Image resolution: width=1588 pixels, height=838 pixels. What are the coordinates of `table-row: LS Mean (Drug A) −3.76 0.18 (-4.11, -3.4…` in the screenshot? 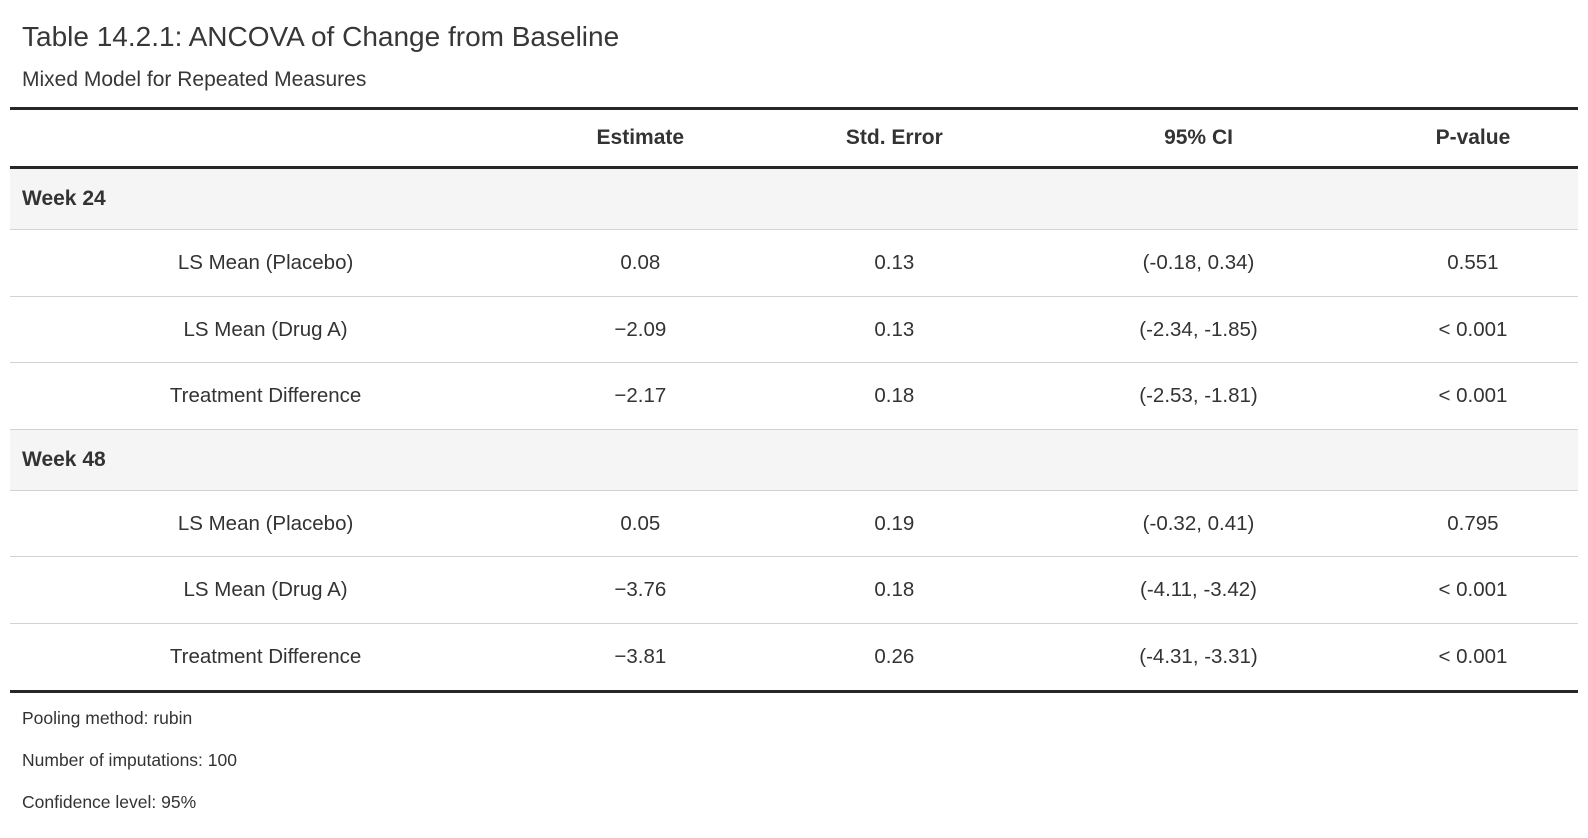 It's located at (794, 590).